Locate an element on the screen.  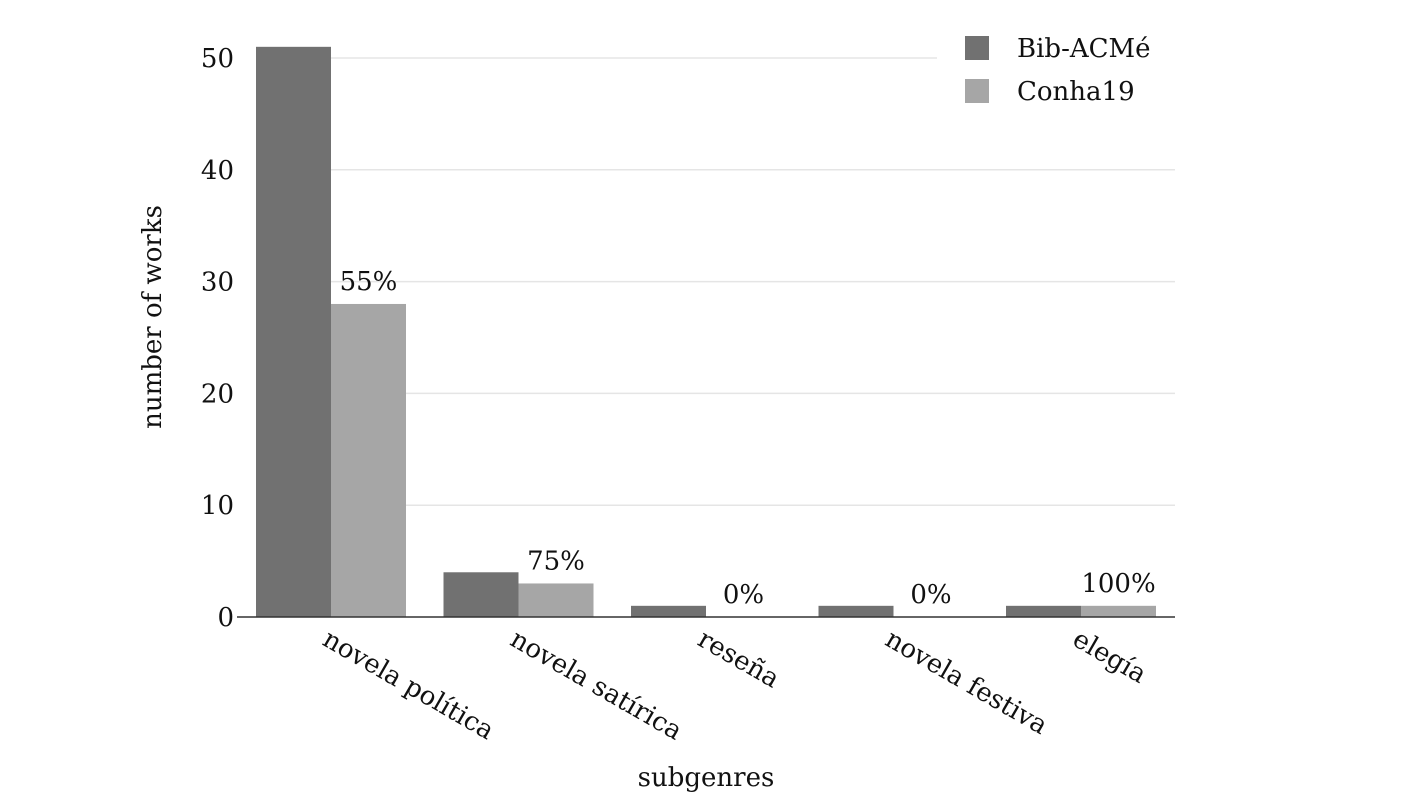
y-tick-label: 30 is located at coordinates (217, 283).